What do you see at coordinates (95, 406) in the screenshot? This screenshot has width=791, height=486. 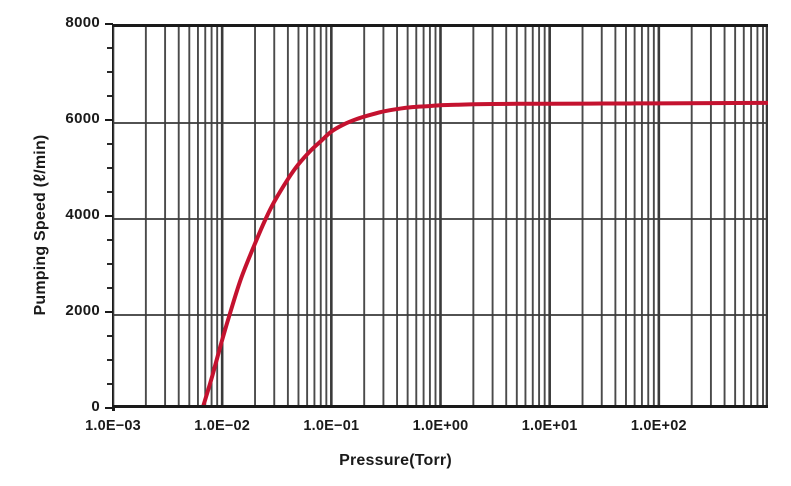 I see `y-tick-label: 0` at bounding box center [95, 406].